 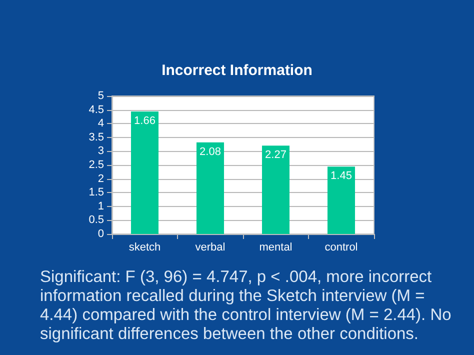 What do you see at coordinates (96, 192) in the screenshot?
I see `y-tick-label: 1.5` at bounding box center [96, 192].